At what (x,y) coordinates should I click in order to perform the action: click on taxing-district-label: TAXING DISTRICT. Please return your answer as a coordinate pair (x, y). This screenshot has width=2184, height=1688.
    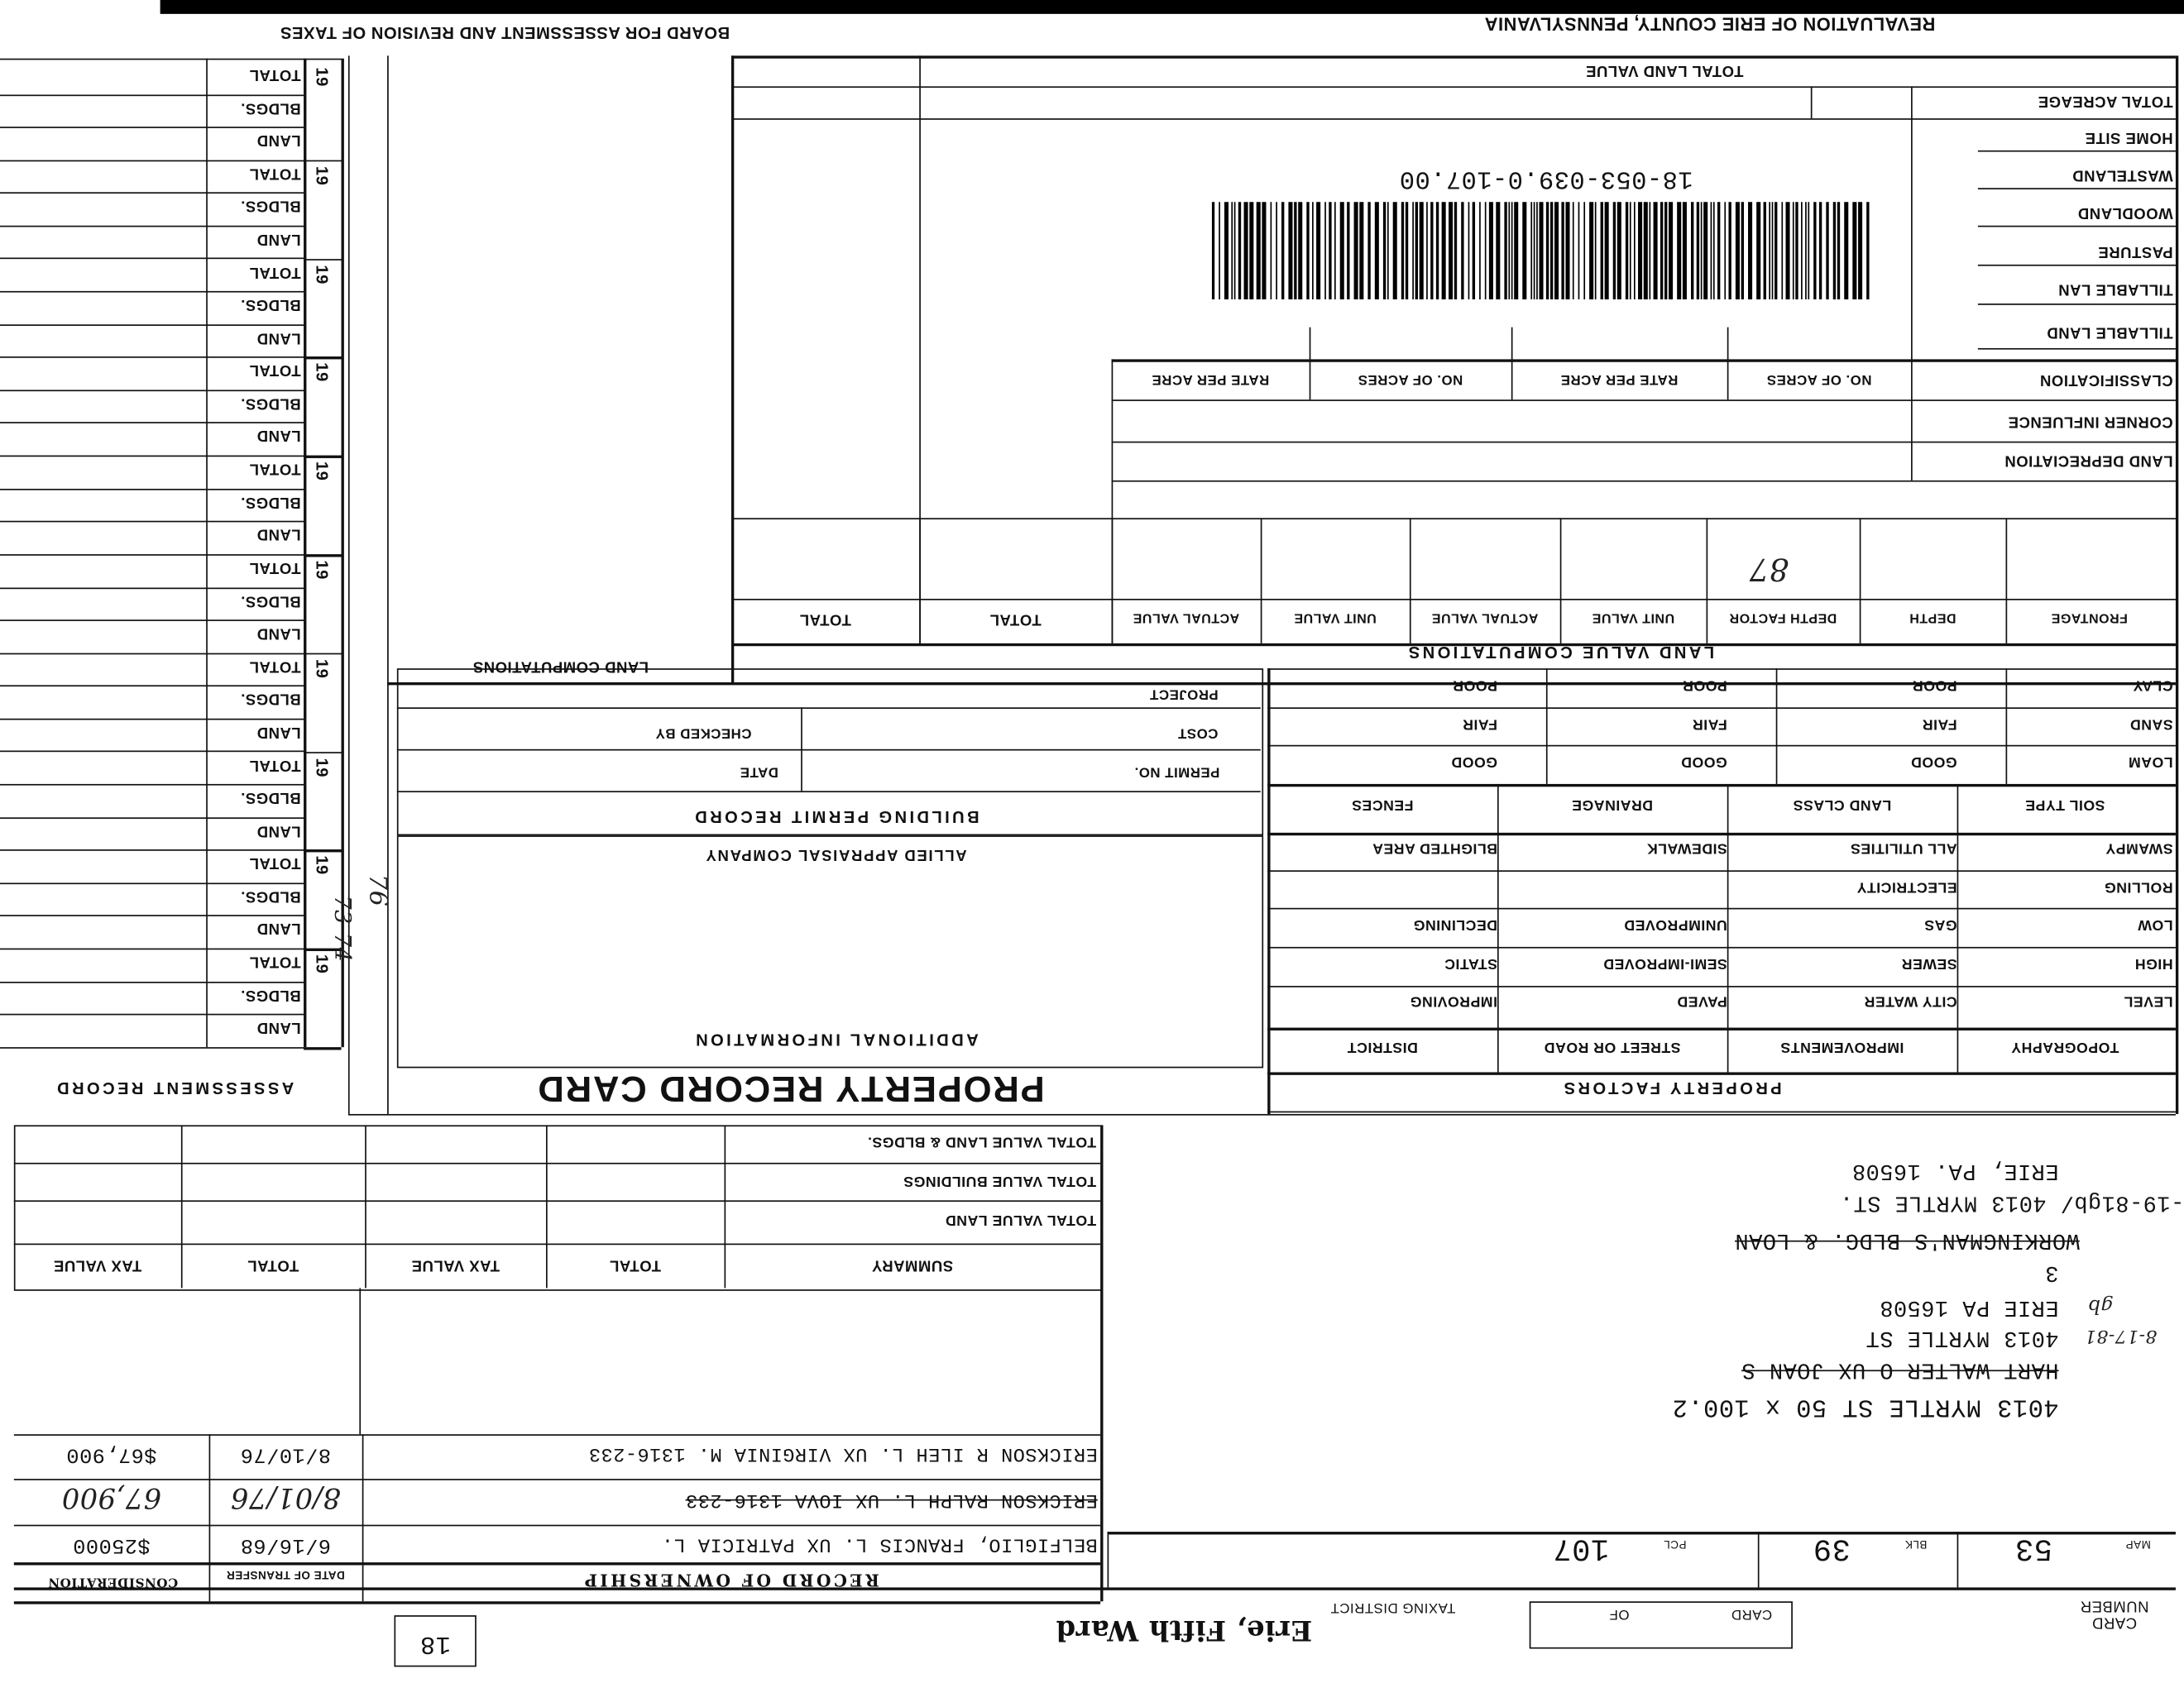
    Looking at the image, I should click on (1393, 1607).